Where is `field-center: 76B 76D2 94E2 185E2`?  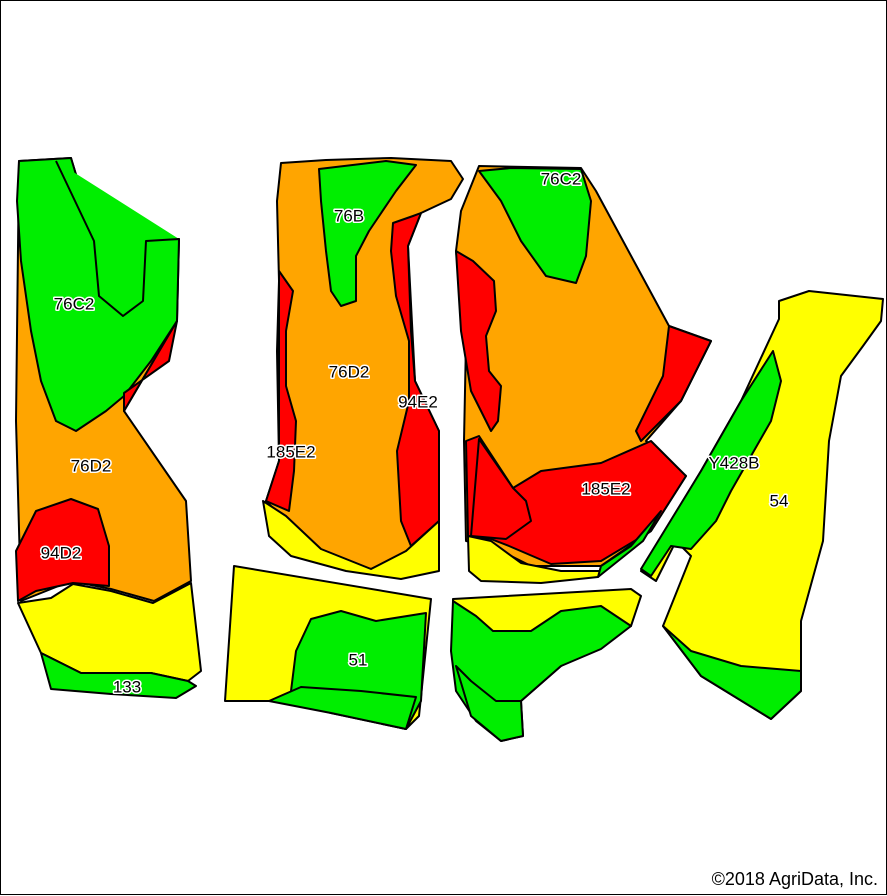
field-center: 76B 76D2 94E2 185E2 is located at coordinates (363, 368).